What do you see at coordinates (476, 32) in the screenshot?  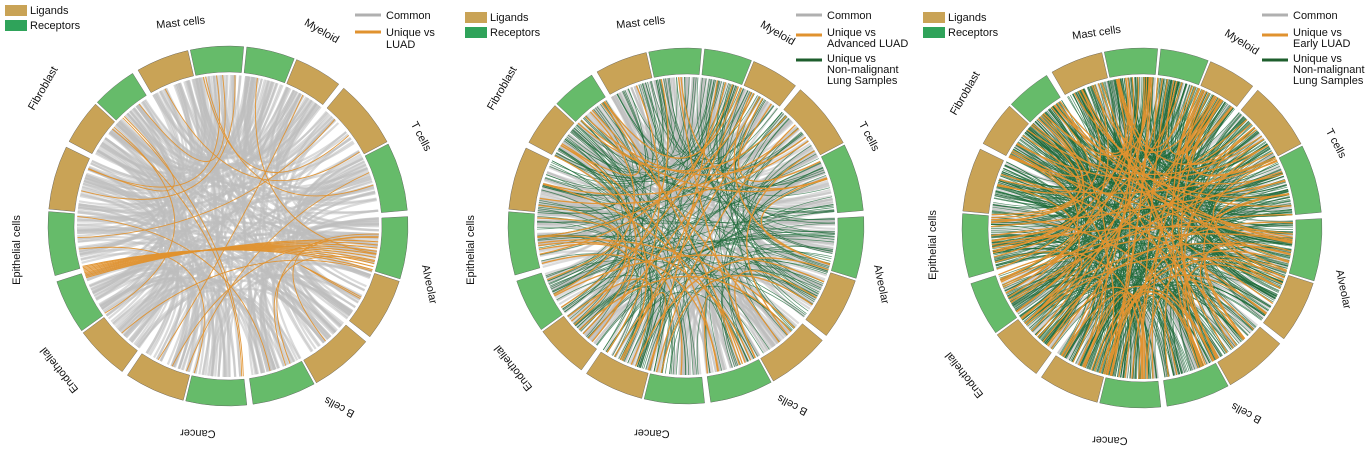 I see `legend-receptors-swatch` at bounding box center [476, 32].